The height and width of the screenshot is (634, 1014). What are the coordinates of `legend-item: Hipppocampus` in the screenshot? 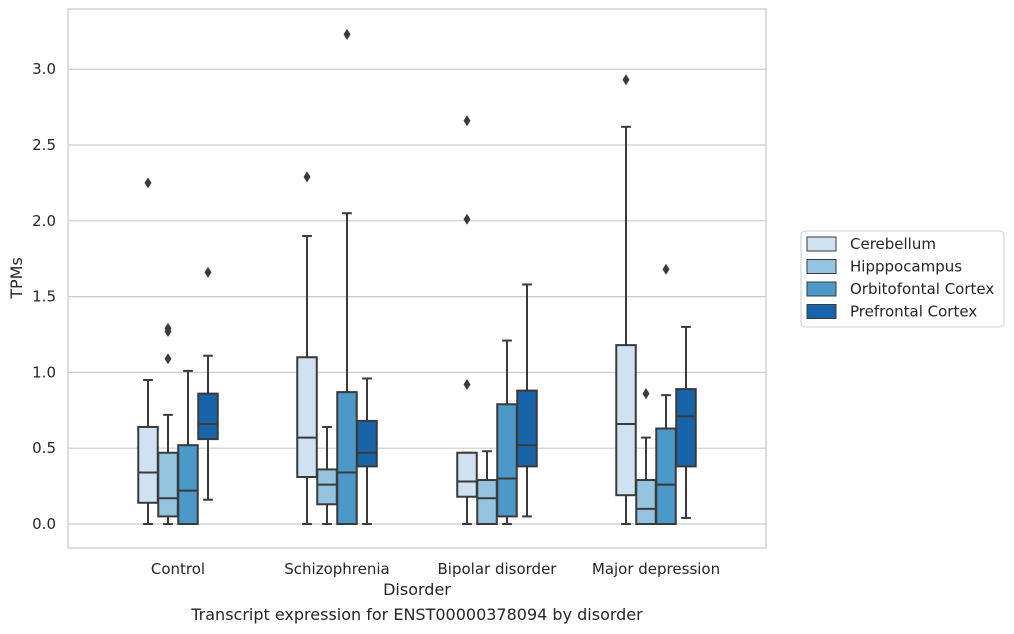 It's located at (884, 267).